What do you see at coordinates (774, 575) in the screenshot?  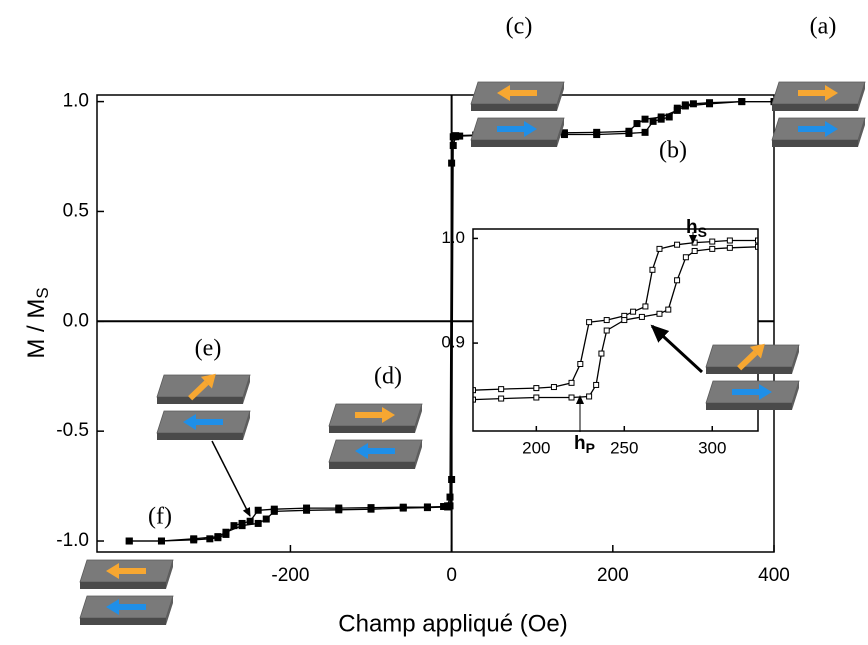 I see `x-tick-label: 400` at bounding box center [774, 575].